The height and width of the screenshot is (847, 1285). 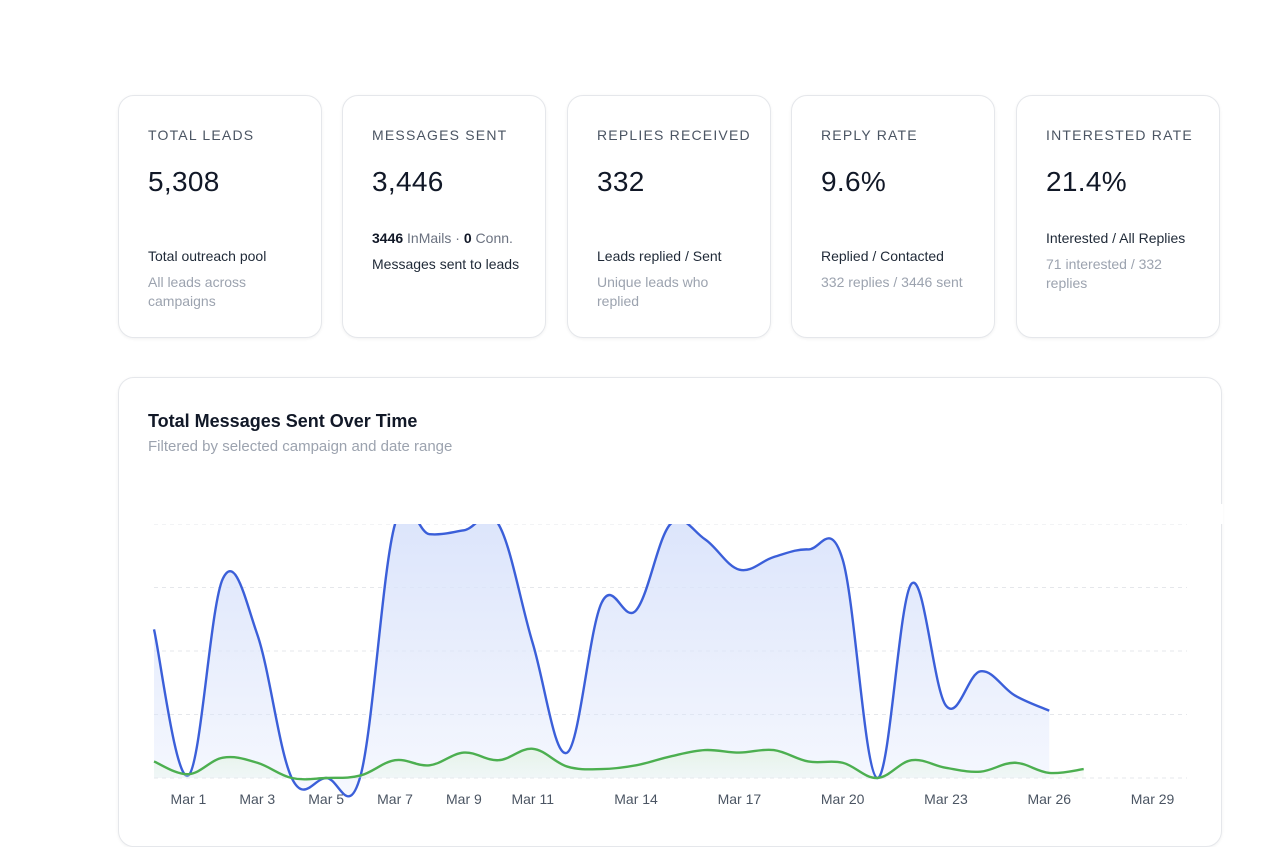 I want to click on stat-card-detail: All leads across campaigns, so click(x=197, y=291).